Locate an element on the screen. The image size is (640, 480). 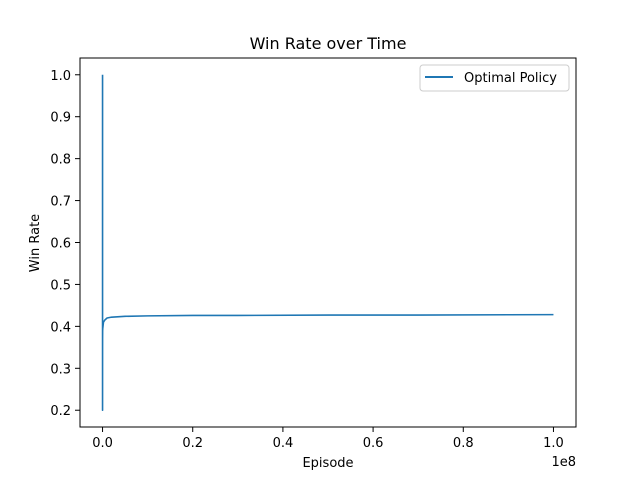
y-tick-label: 0.3 is located at coordinates (60, 369).